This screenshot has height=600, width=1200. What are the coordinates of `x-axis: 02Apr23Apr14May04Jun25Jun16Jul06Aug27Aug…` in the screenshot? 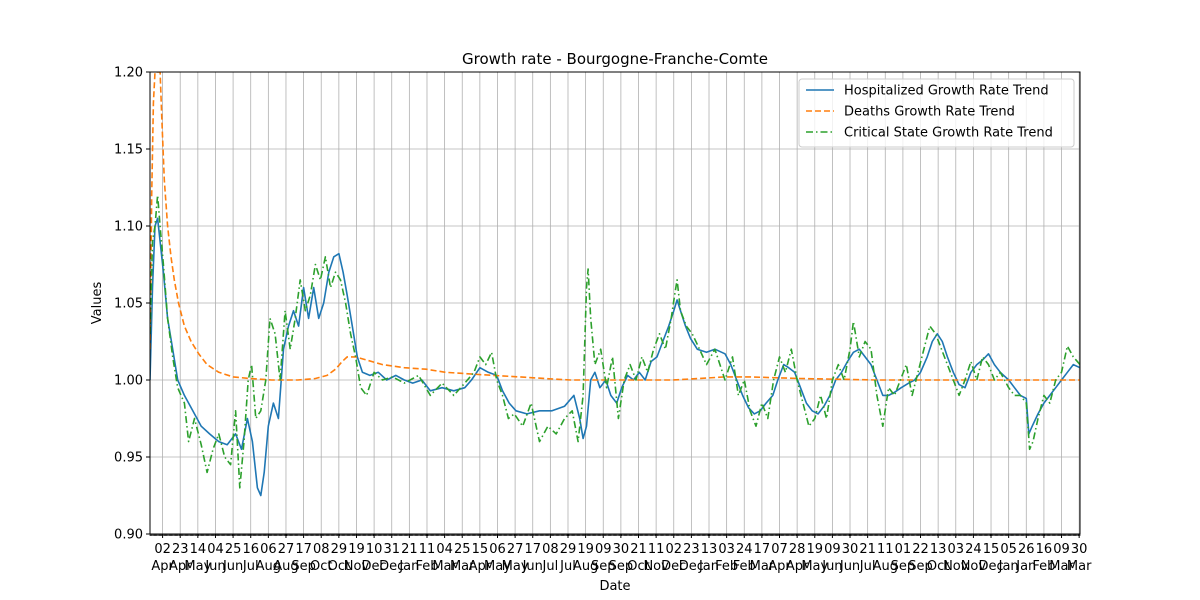 It's located at (620, 554).